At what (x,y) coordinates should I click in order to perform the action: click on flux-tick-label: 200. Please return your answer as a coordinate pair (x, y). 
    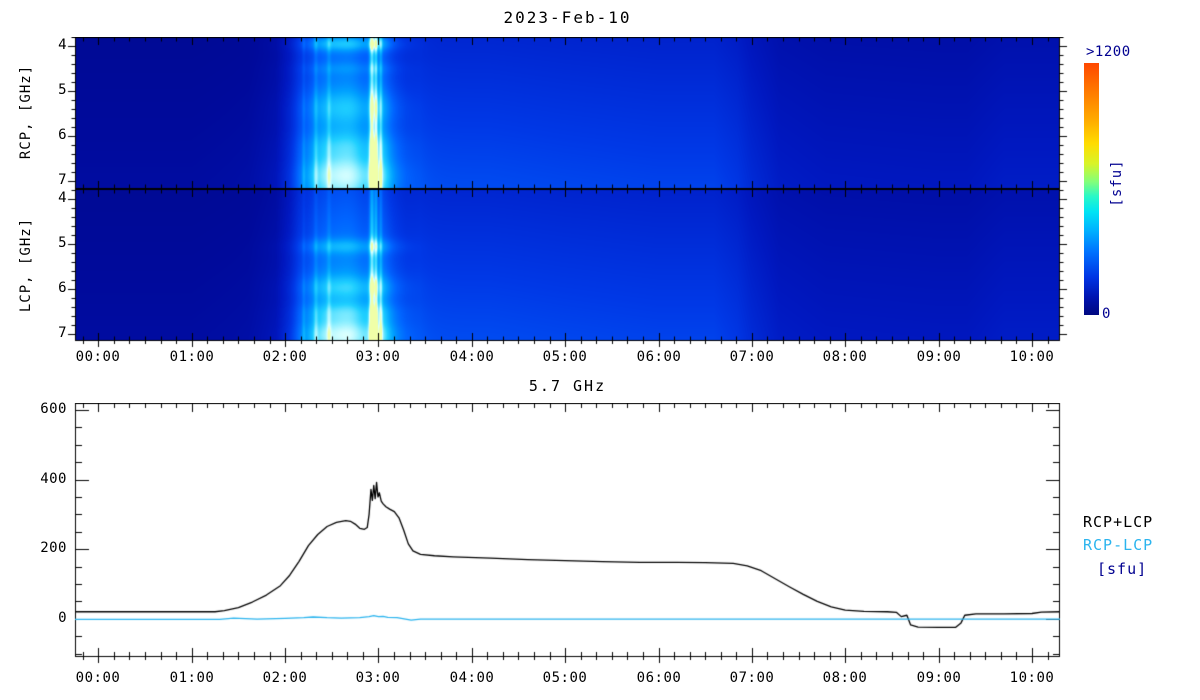
    Looking at the image, I should click on (53, 548).